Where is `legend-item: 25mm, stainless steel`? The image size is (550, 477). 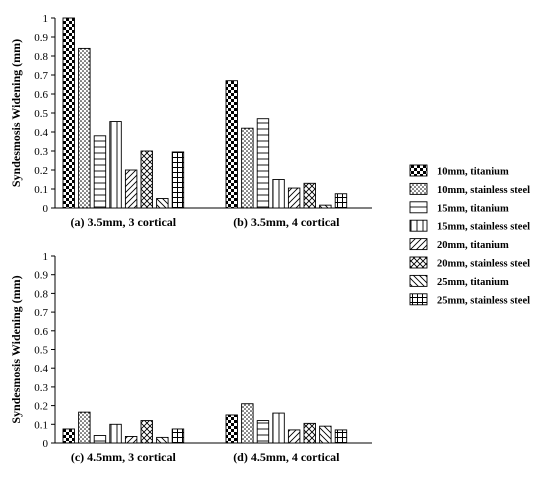
legend-item: 25mm, stainless steel is located at coordinates (469, 299).